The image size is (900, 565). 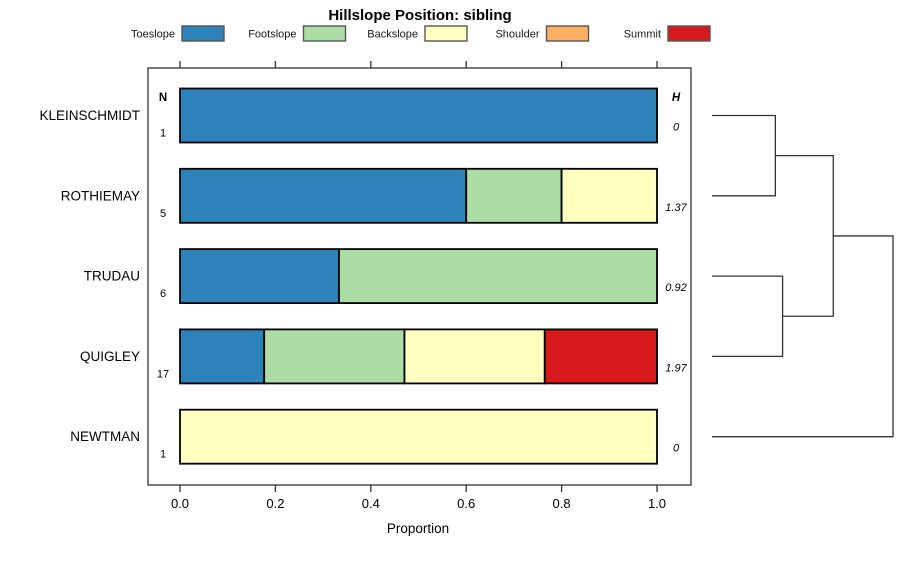 What do you see at coordinates (466, 503) in the screenshot?
I see `x-tick-label: 0.6` at bounding box center [466, 503].